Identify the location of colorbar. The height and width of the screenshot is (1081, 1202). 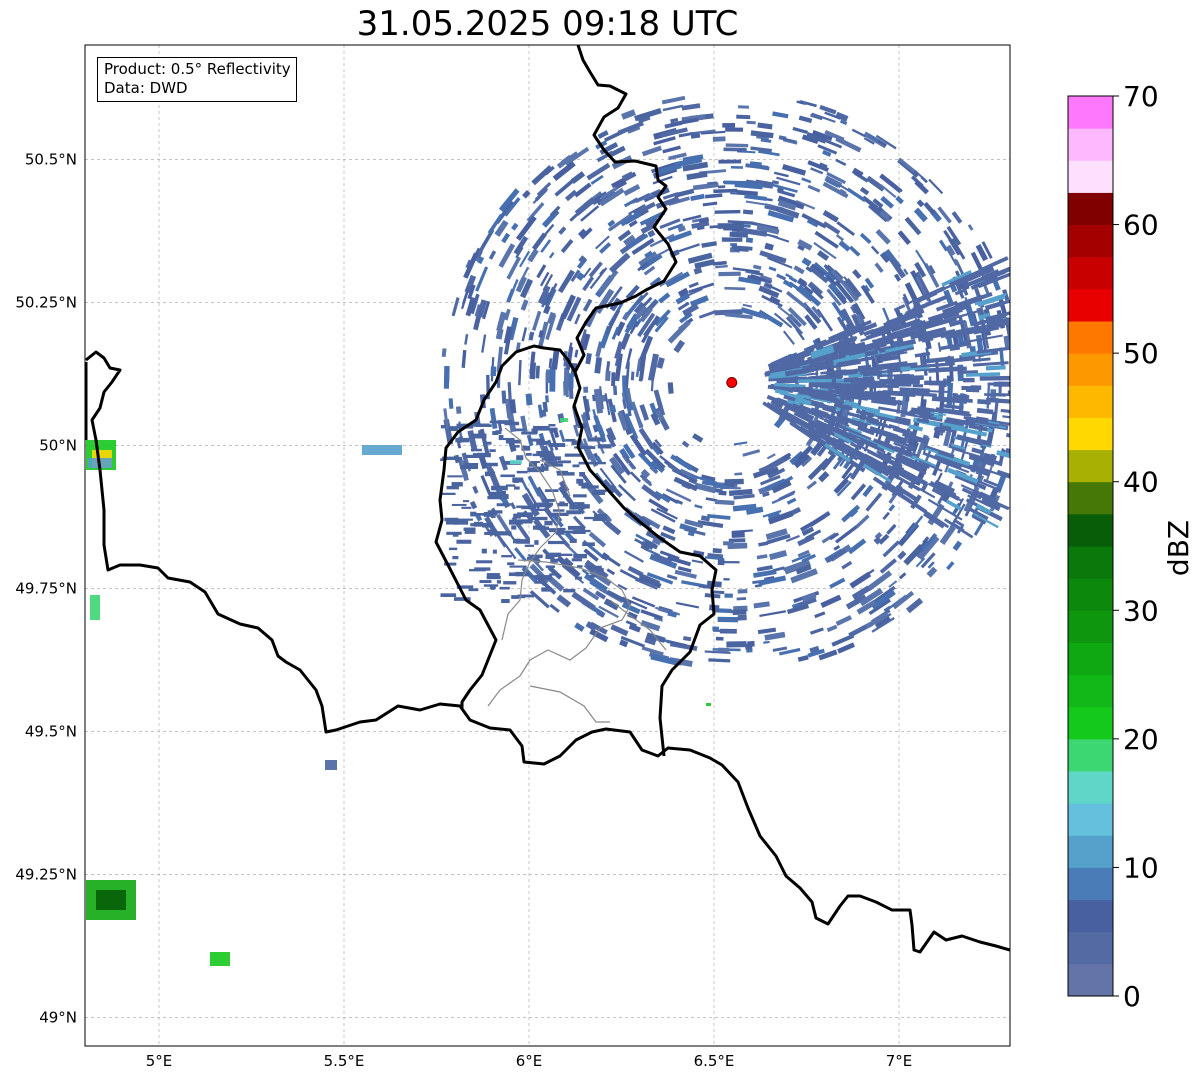
(1090, 546).